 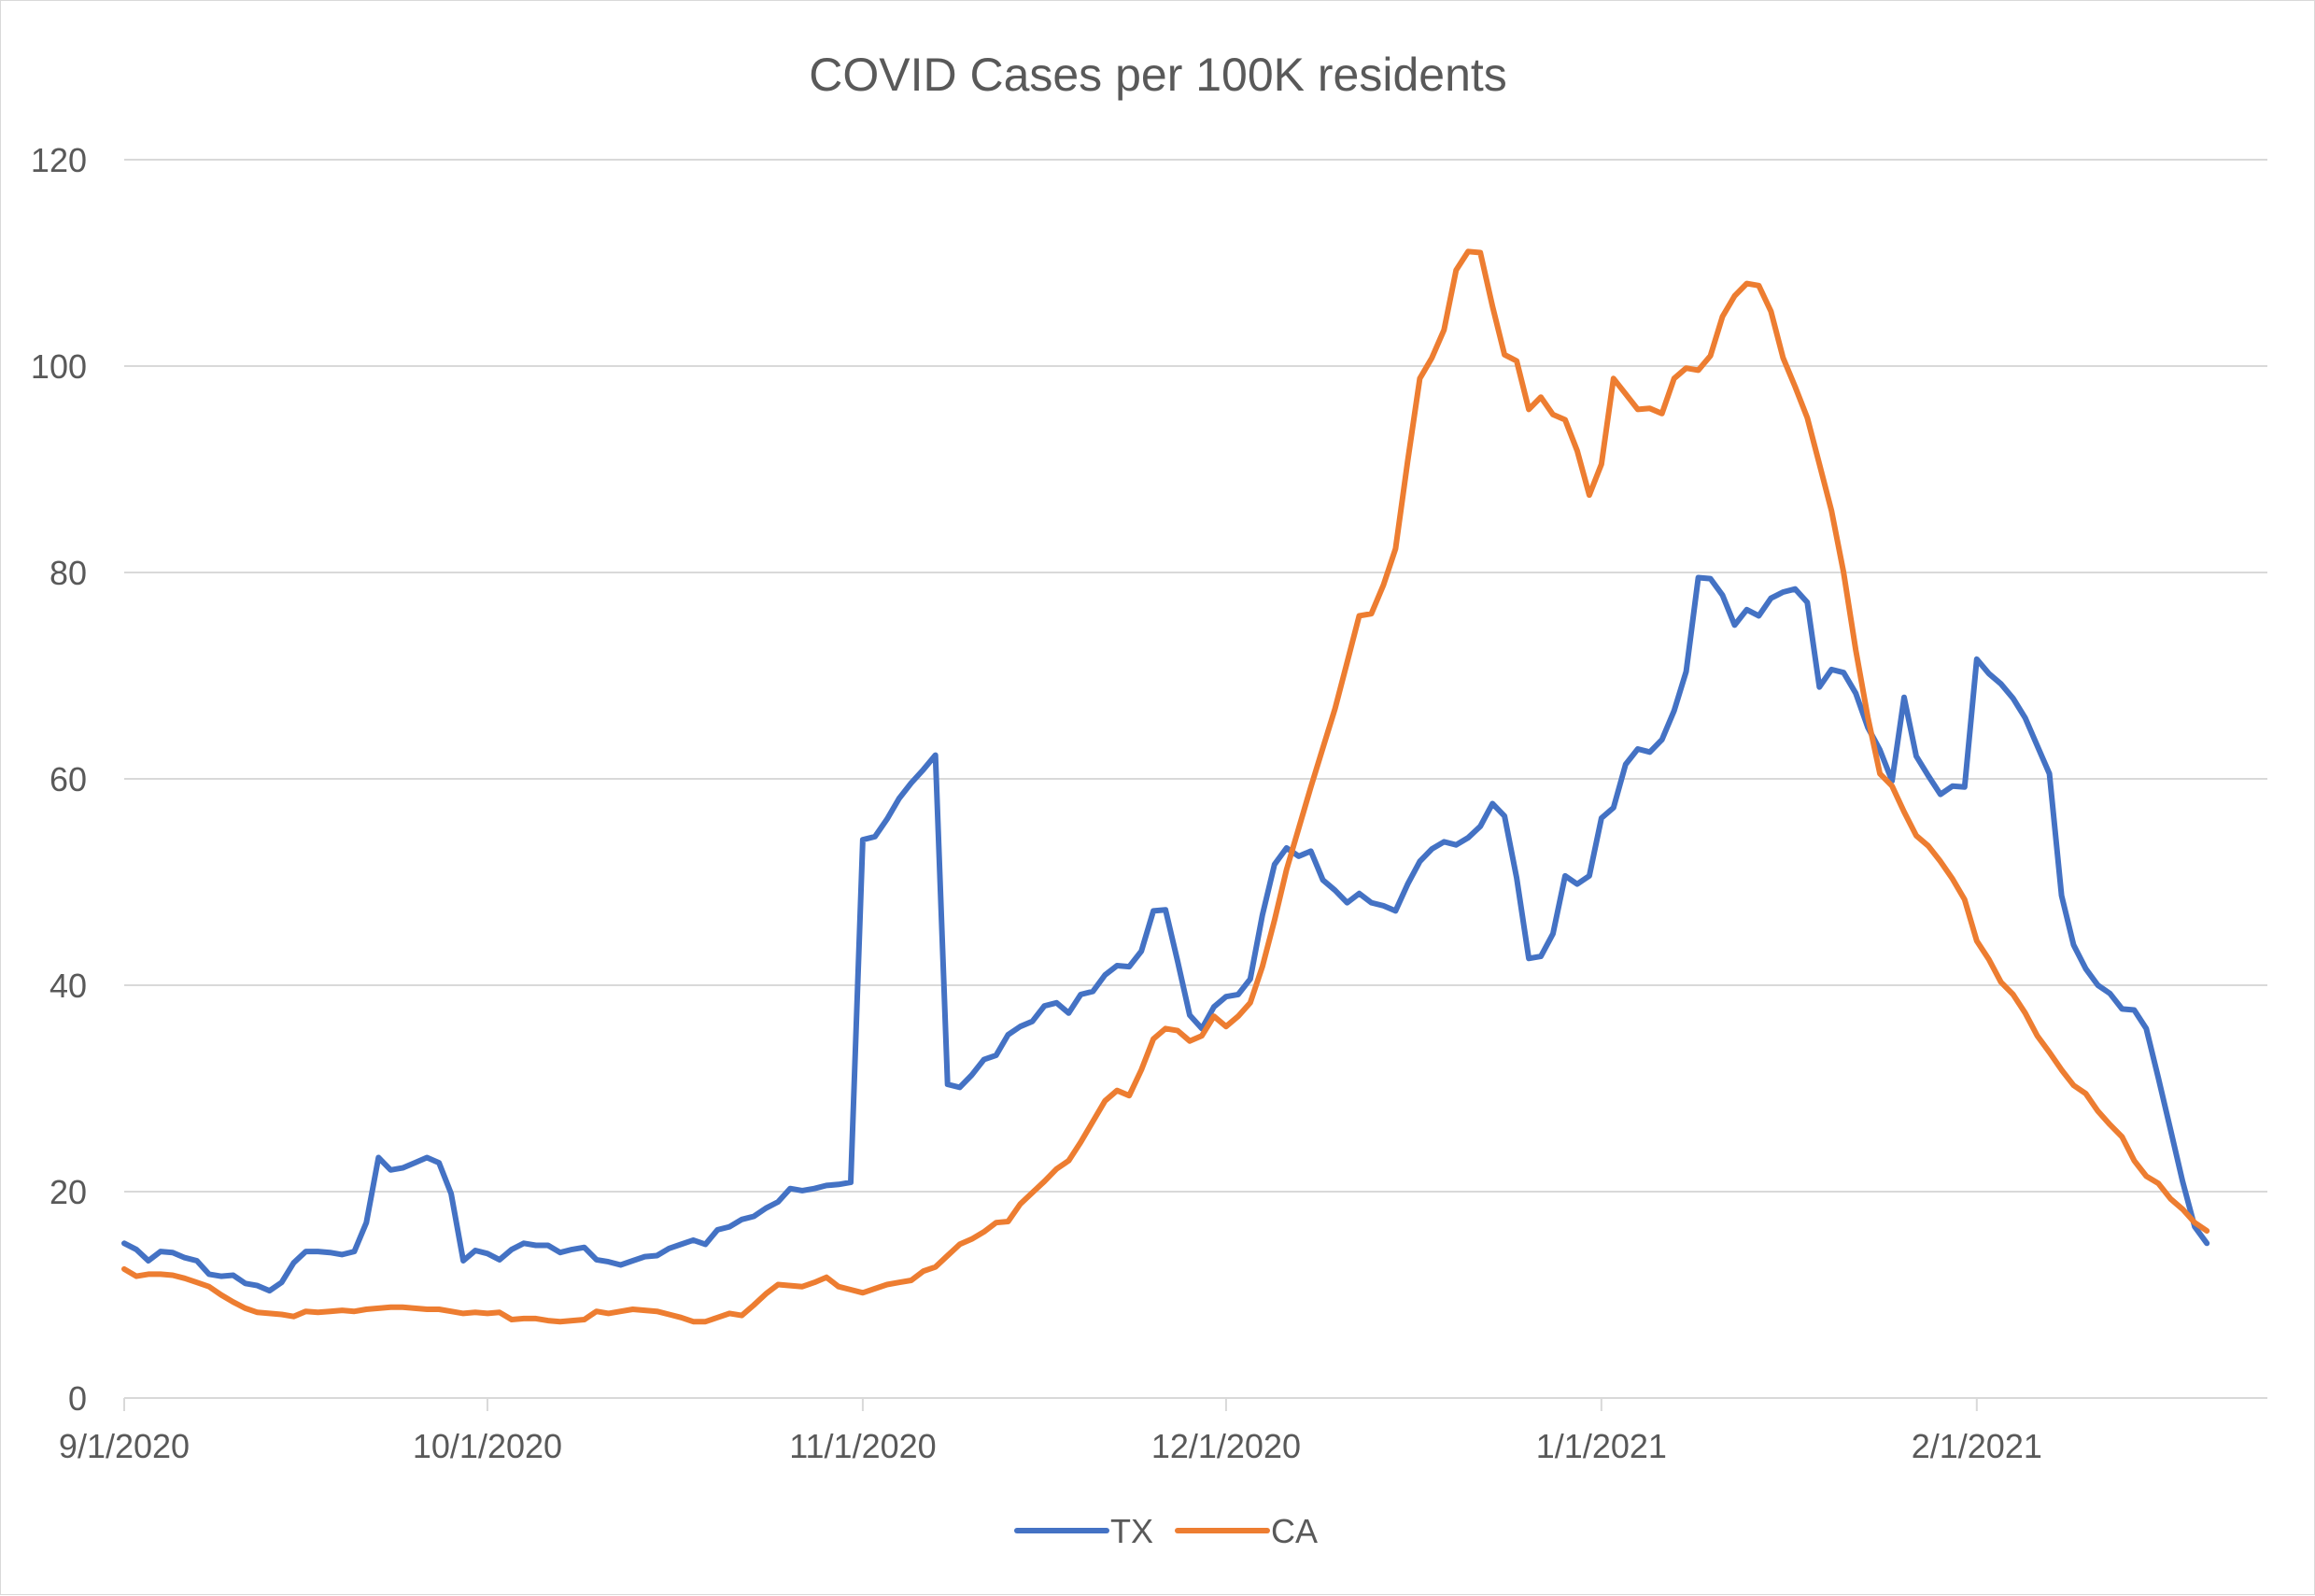 I want to click on legend: TX CA, so click(x=1166, y=1531).